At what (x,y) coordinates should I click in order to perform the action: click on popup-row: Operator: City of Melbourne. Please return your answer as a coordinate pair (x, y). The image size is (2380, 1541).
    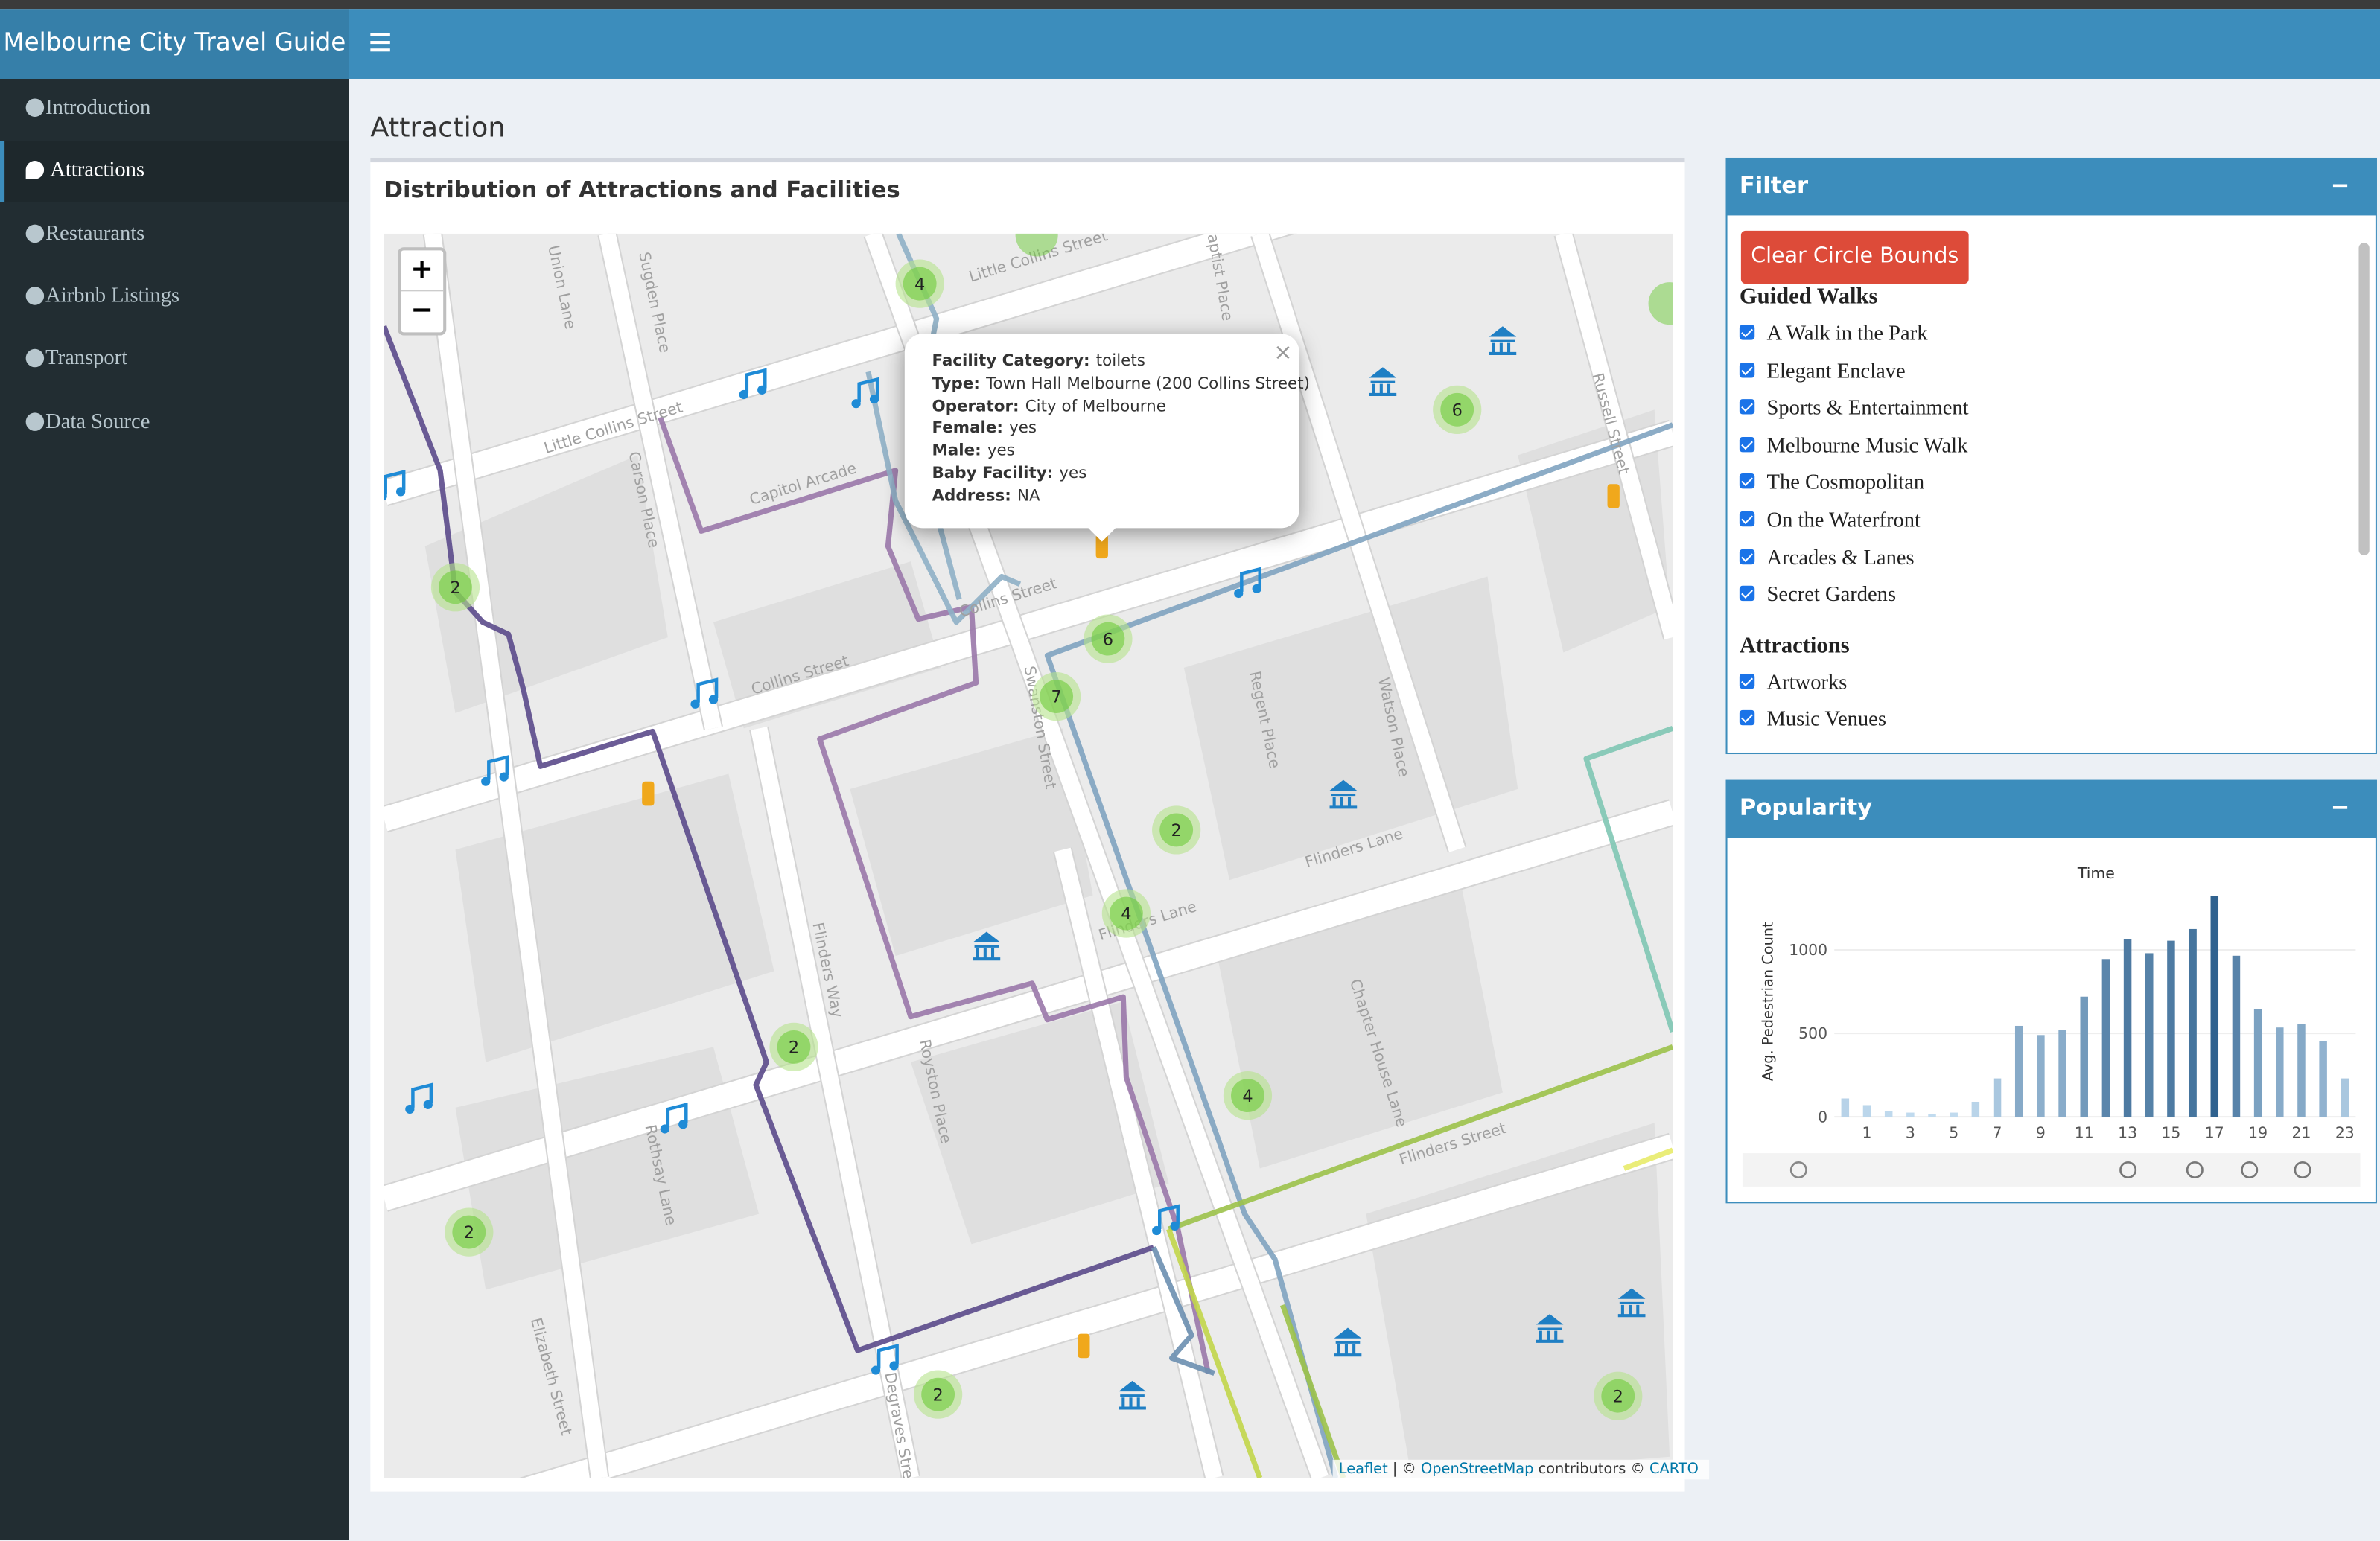
    Looking at the image, I should click on (1048, 406).